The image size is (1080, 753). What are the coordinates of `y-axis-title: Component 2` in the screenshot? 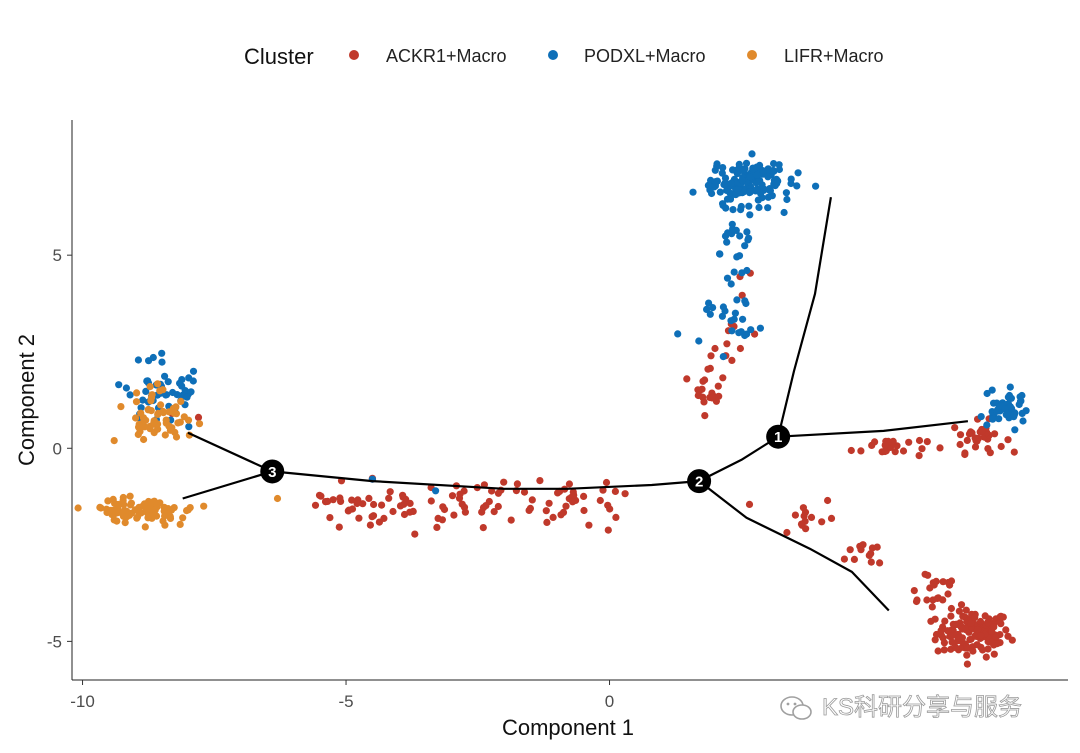 It's located at (26, 400).